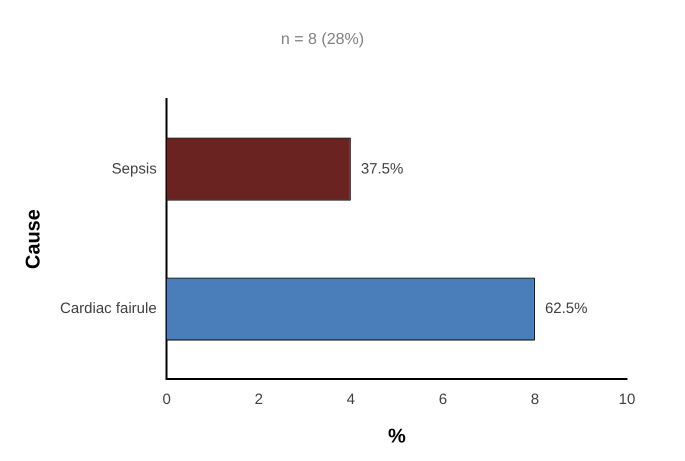 Image resolution: width=685 pixels, height=461 pixels. What do you see at coordinates (443, 399) in the screenshot?
I see `x-tick-label: 6` at bounding box center [443, 399].